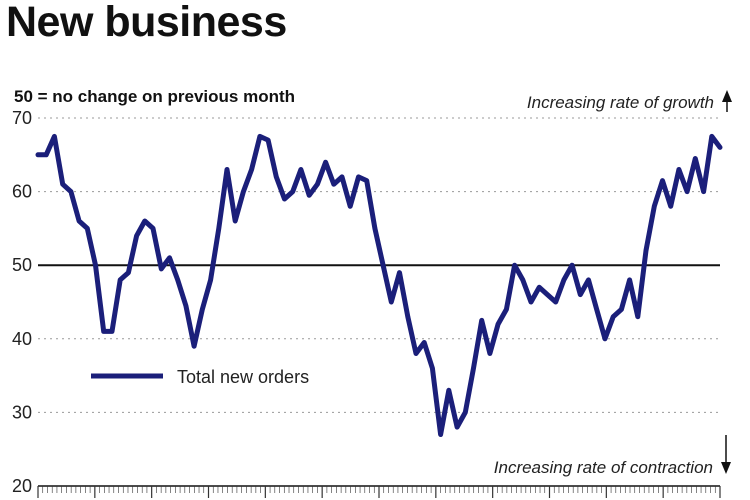  Describe the element at coordinates (603, 467) in the screenshot. I see `annotation-contraction-text: Increasing rate of contraction` at that location.